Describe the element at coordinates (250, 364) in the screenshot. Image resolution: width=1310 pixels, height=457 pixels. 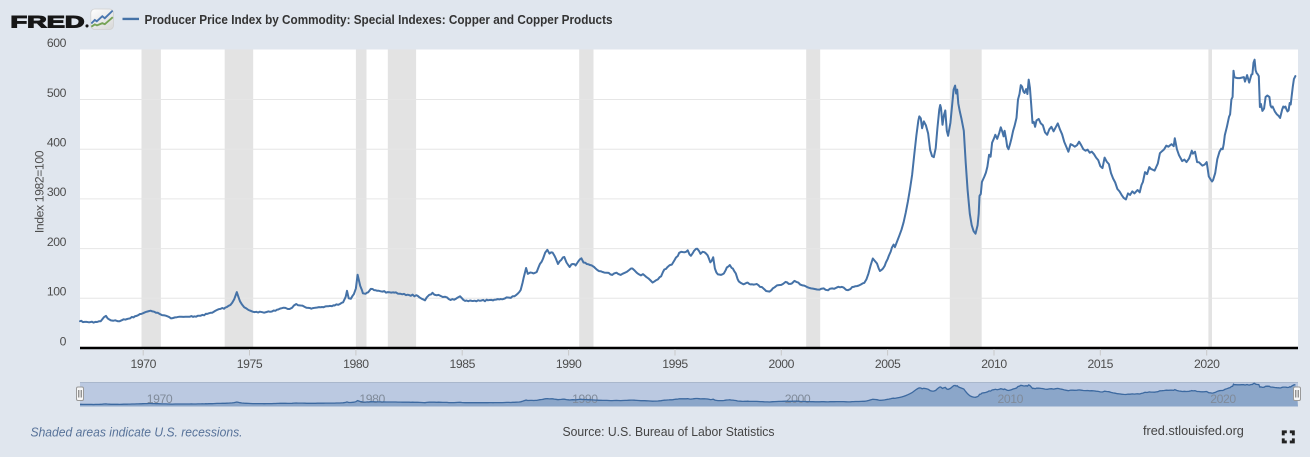
I see `svg-text: 1975` at that location.